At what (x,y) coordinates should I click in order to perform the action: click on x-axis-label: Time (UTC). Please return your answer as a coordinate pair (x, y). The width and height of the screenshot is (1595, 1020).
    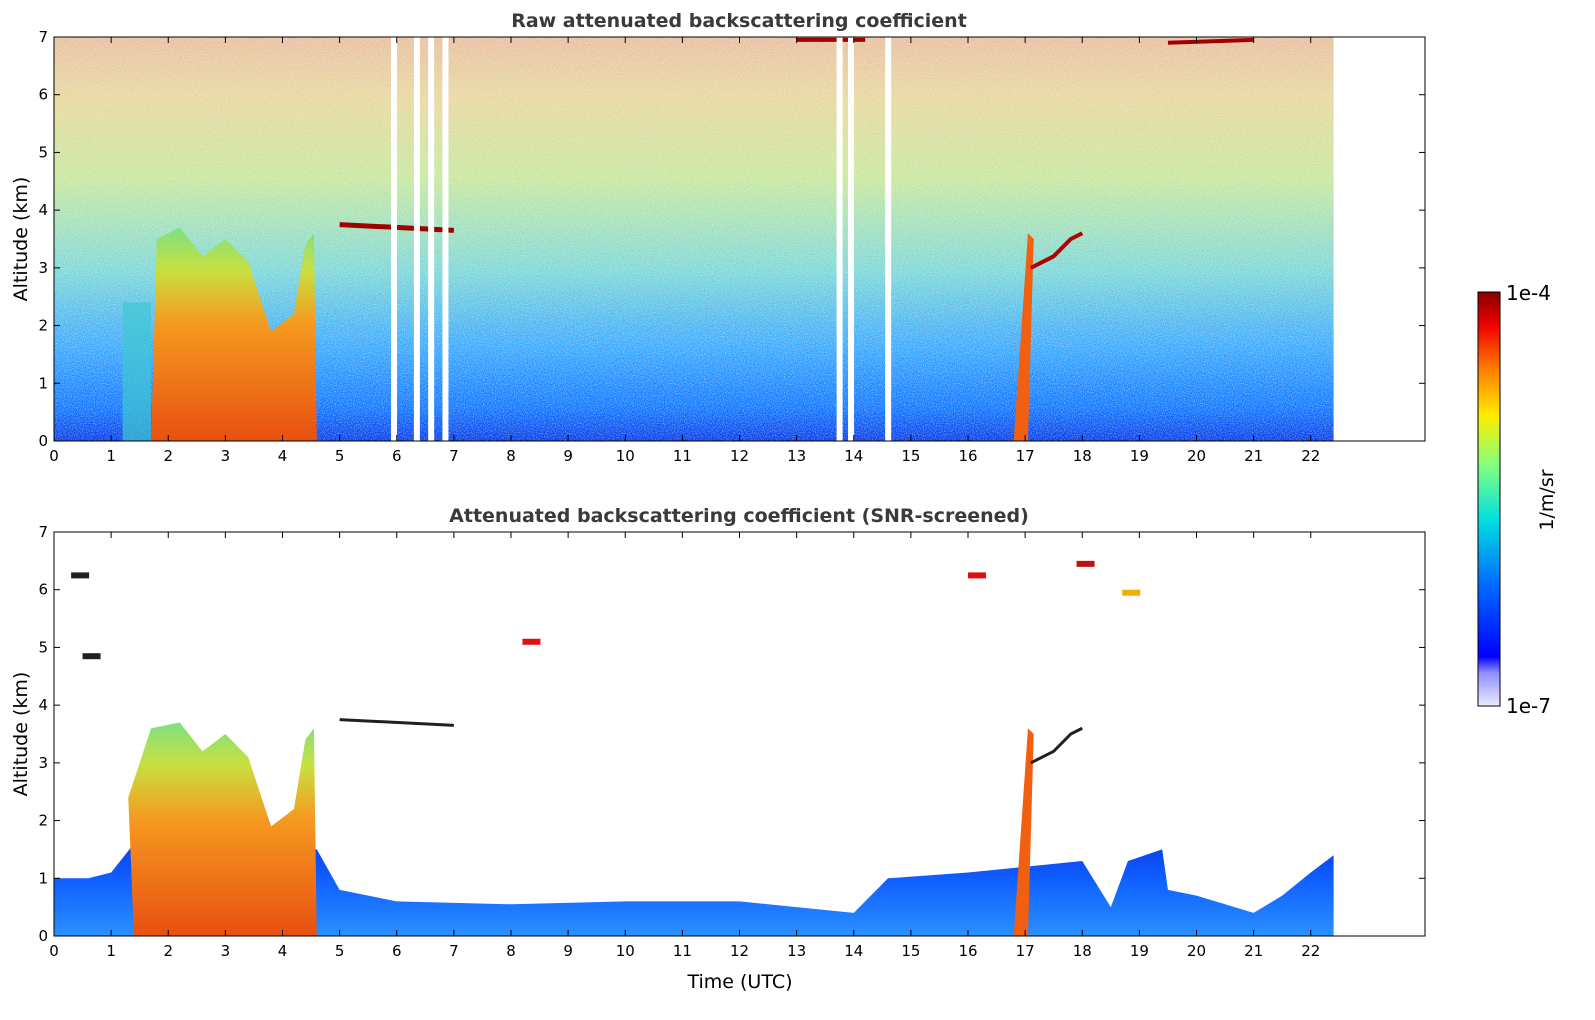
    Looking at the image, I should click on (739, 982).